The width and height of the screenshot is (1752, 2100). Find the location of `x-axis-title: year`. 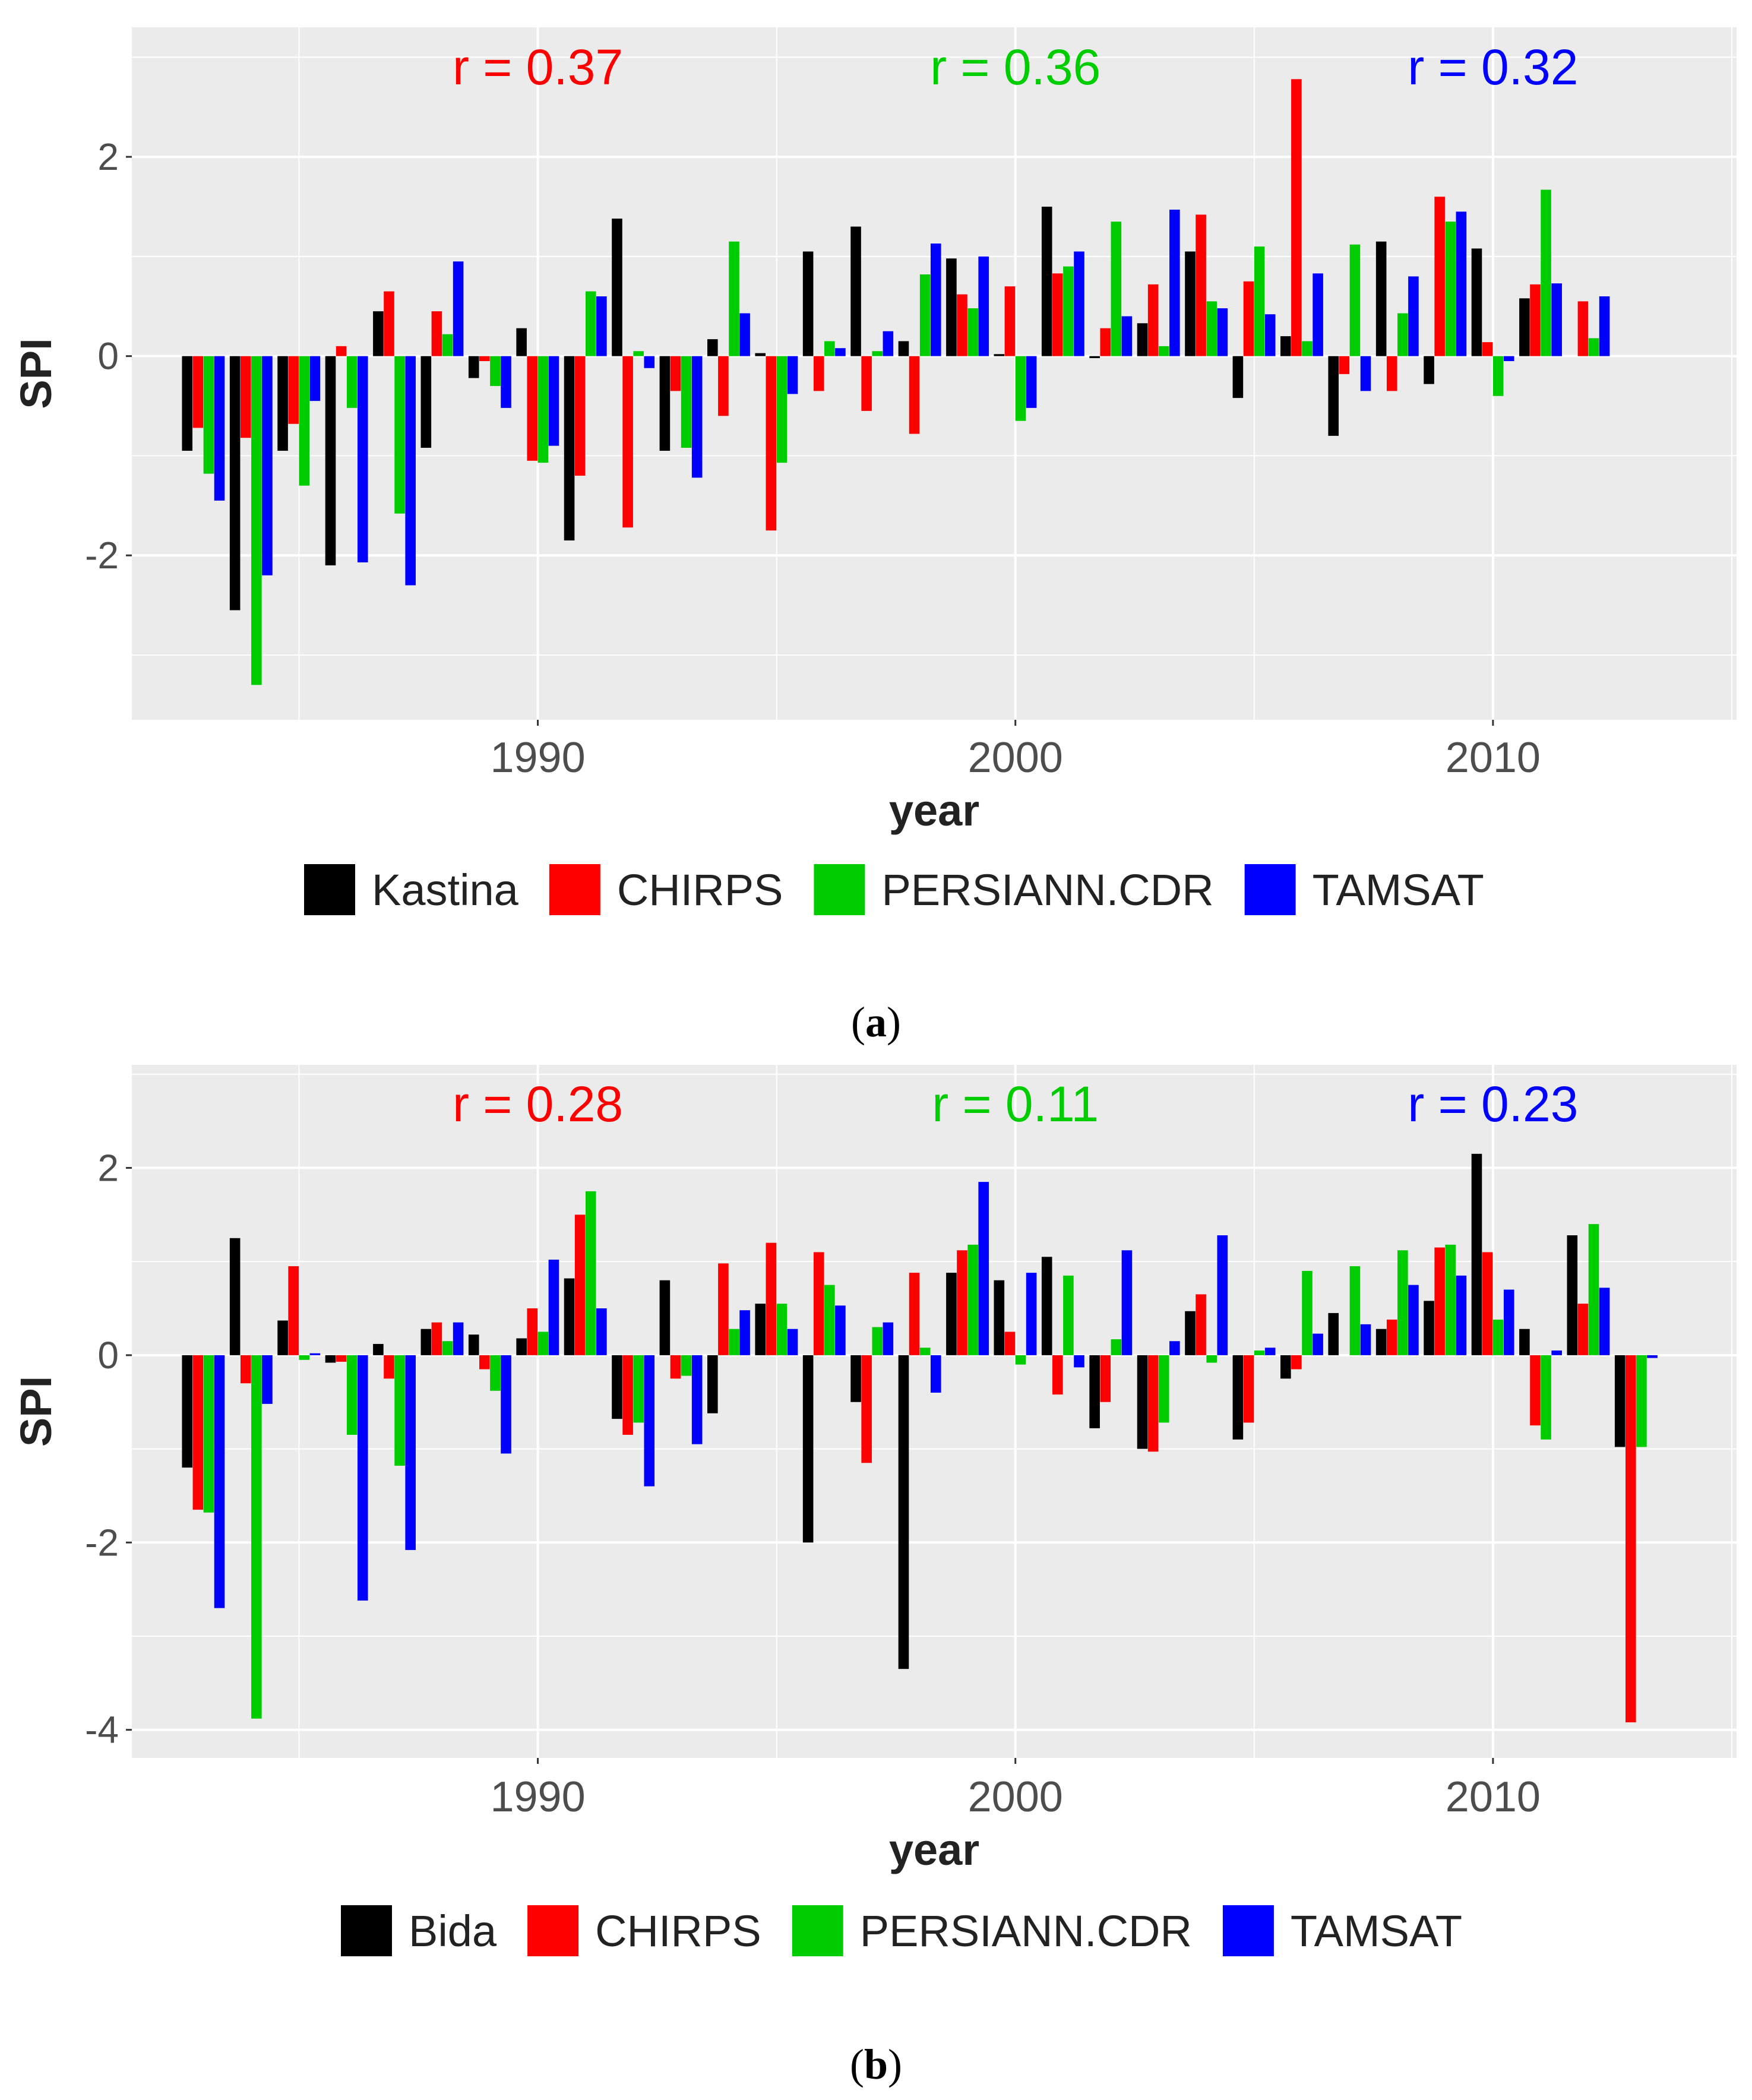

x-axis-title: year is located at coordinates (934, 810).